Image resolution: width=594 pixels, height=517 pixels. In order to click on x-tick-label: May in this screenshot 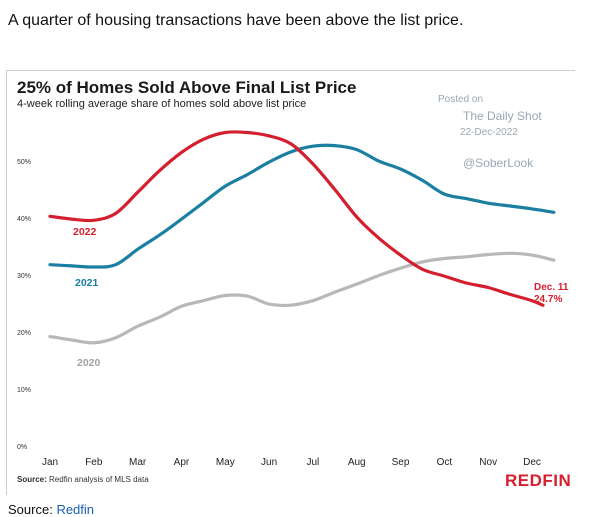, I will do `click(225, 462)`.